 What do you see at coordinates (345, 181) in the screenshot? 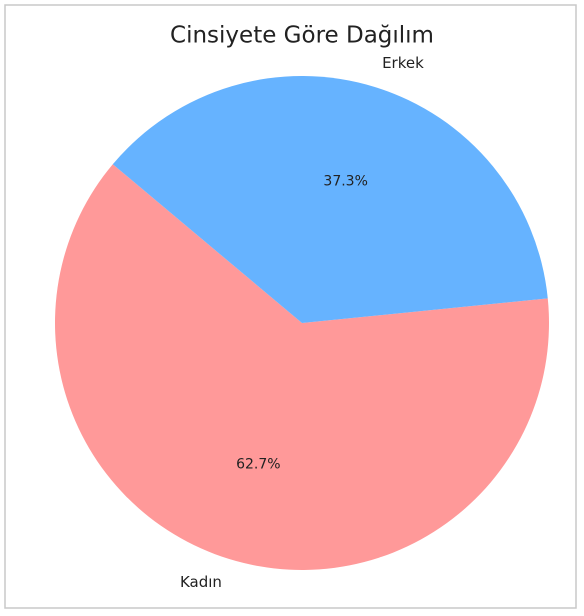
I see `value-label: 37.3%` at bounding box center [345, 181].